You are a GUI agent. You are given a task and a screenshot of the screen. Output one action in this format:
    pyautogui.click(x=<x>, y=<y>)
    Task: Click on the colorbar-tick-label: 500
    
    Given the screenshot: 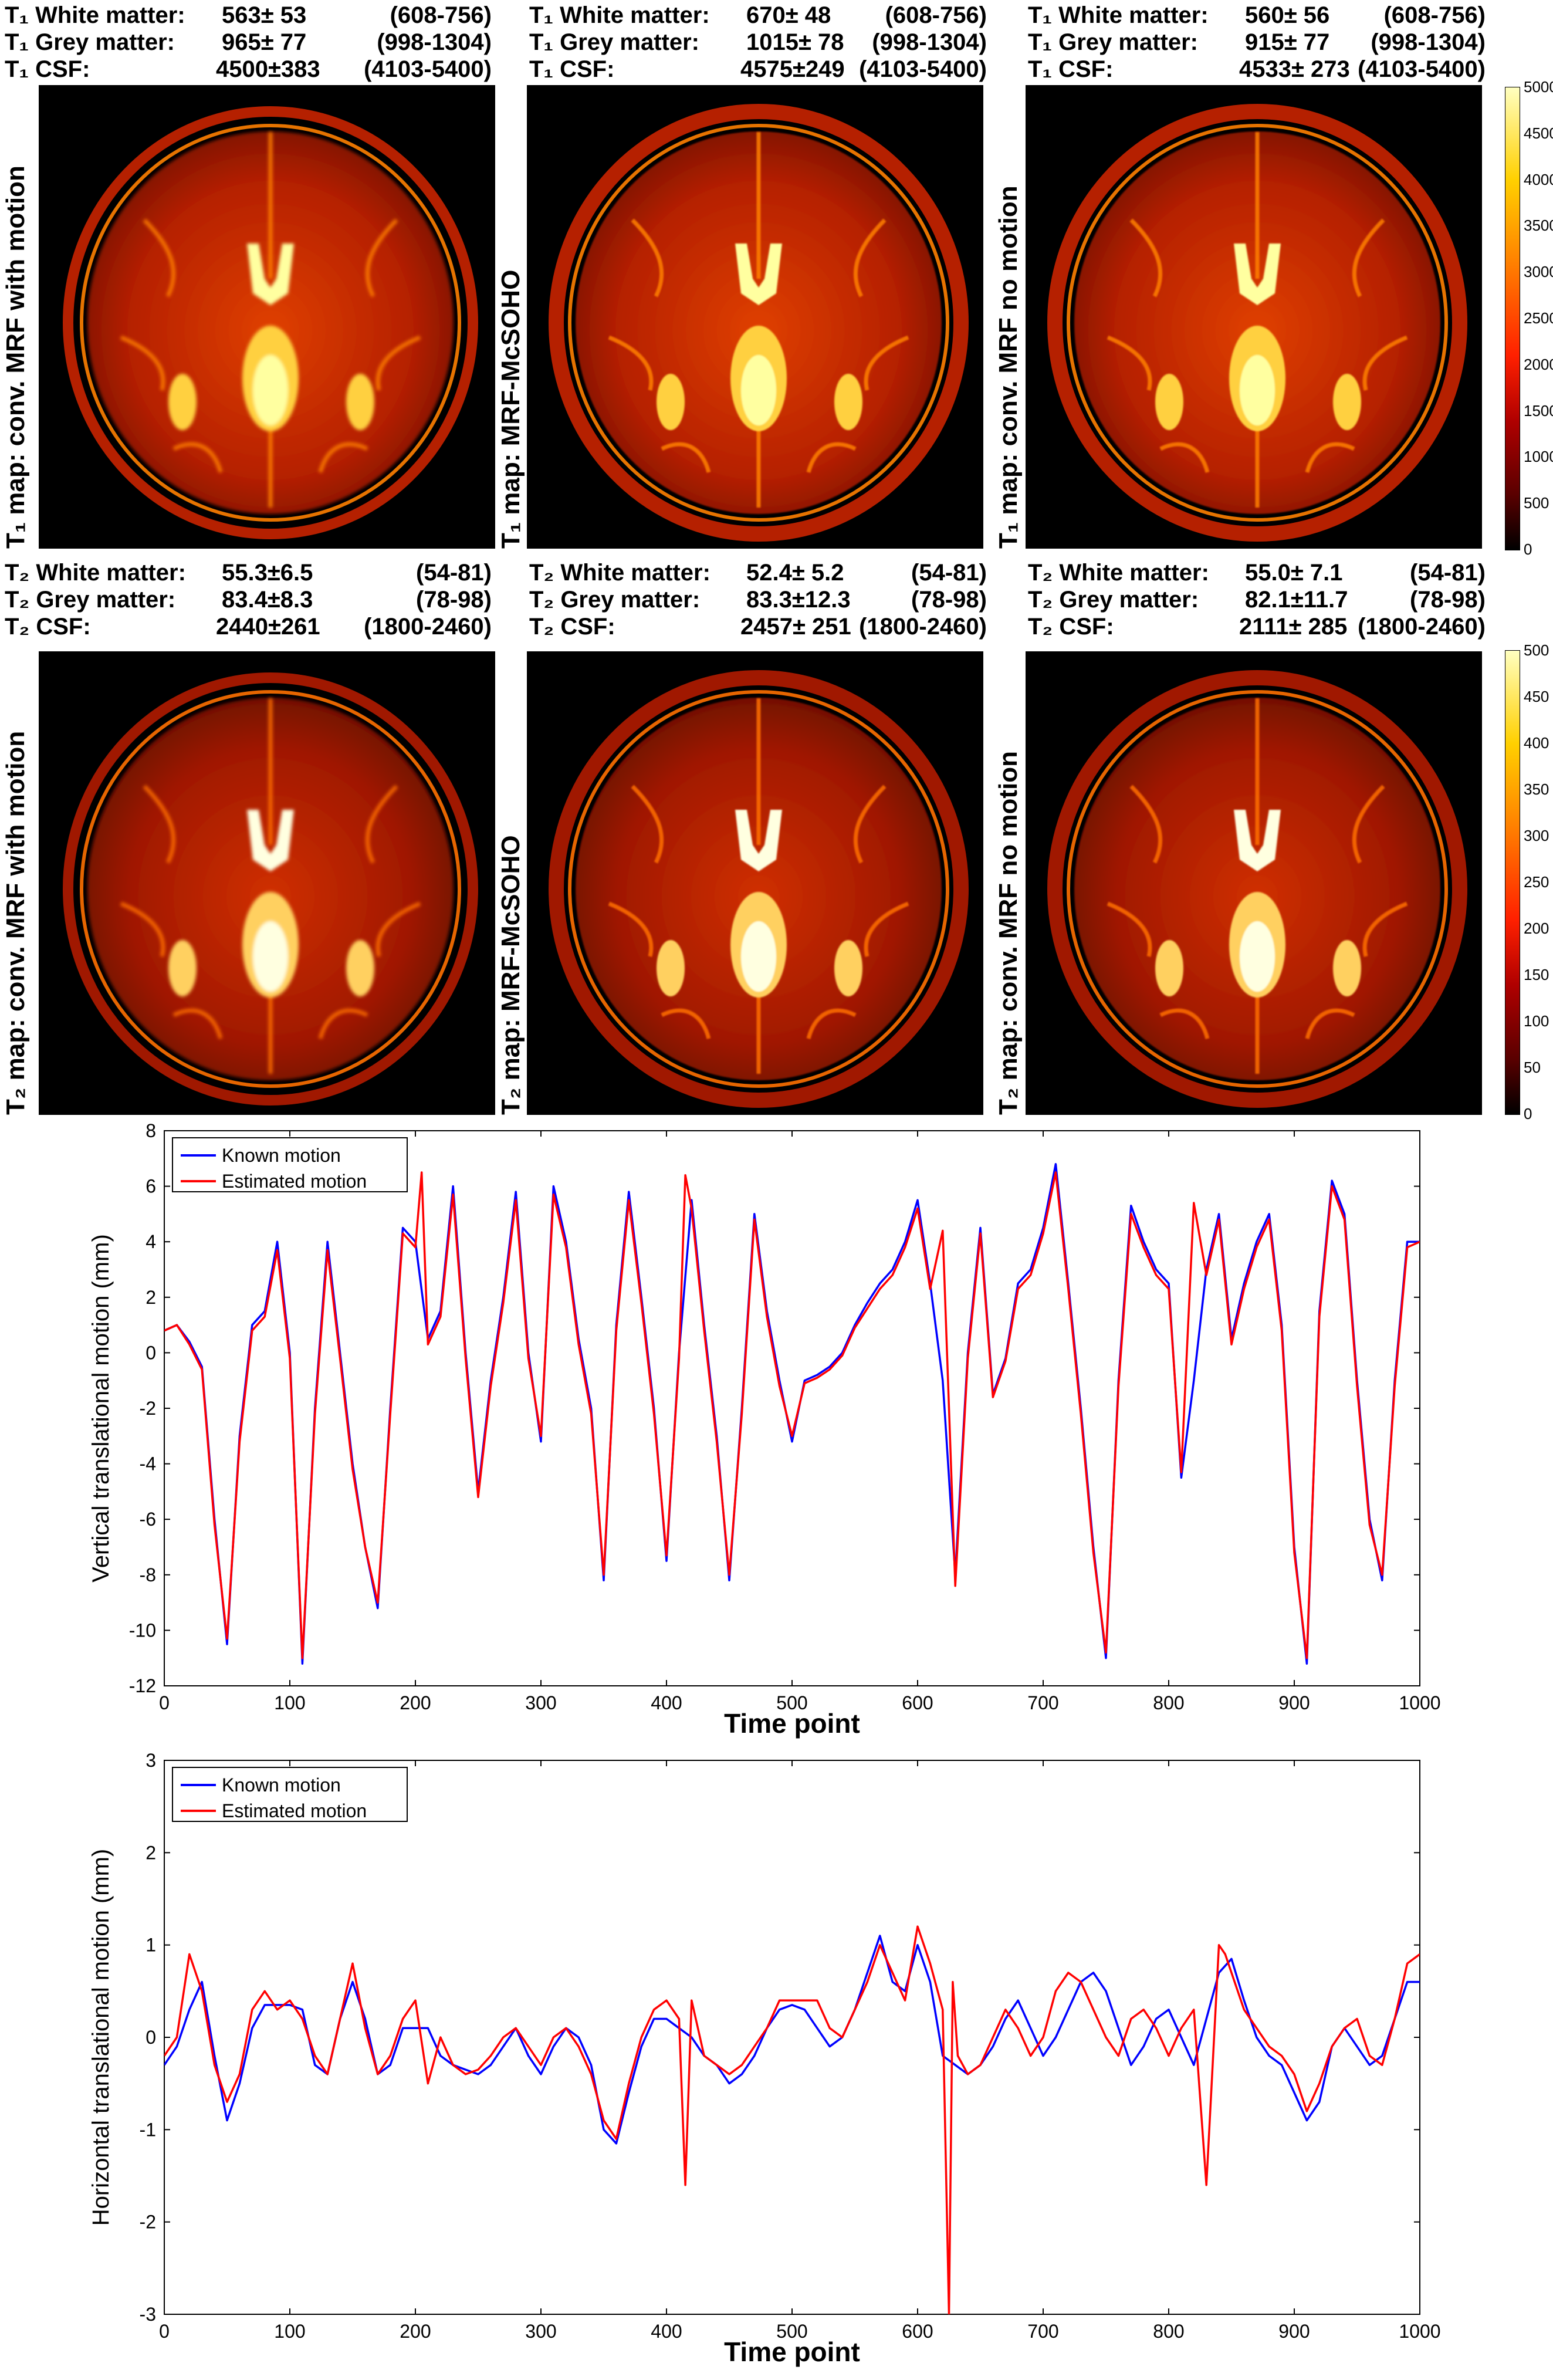 What is the action you would take?
    pyautogui.click(x=1536, y=503)
    